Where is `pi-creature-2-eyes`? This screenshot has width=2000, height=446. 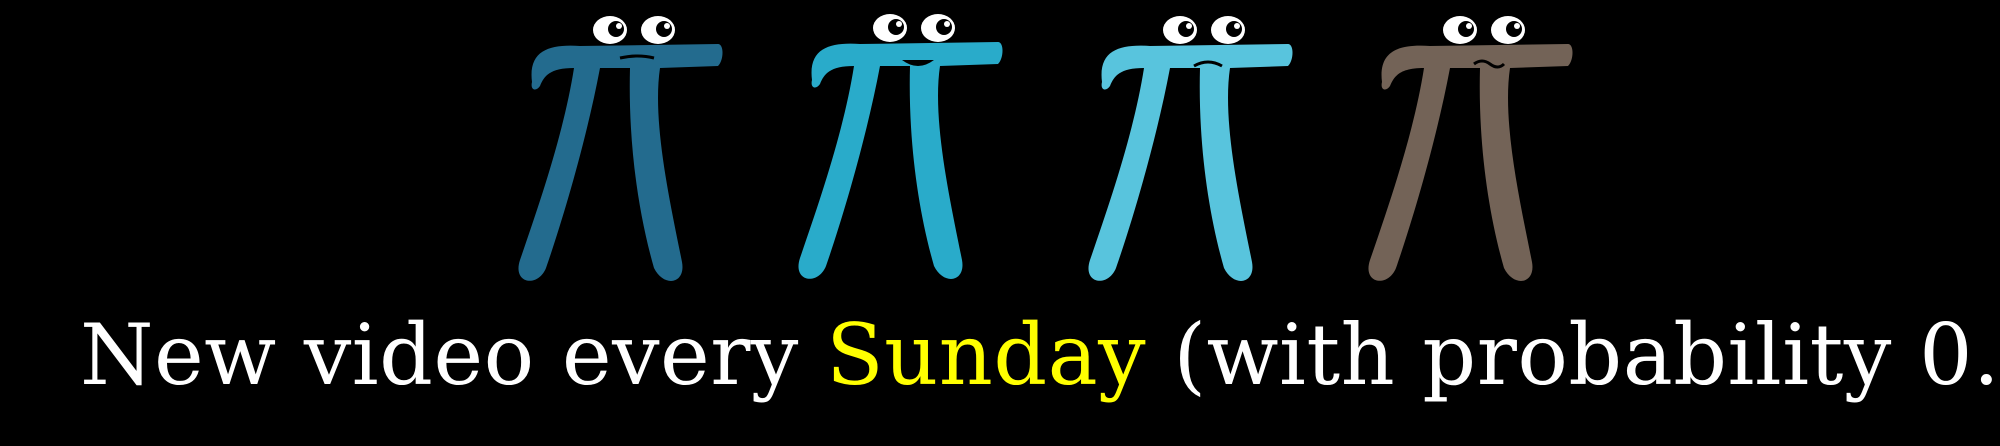
pi-creature-2-eyes is located at coordinates (914, 28).